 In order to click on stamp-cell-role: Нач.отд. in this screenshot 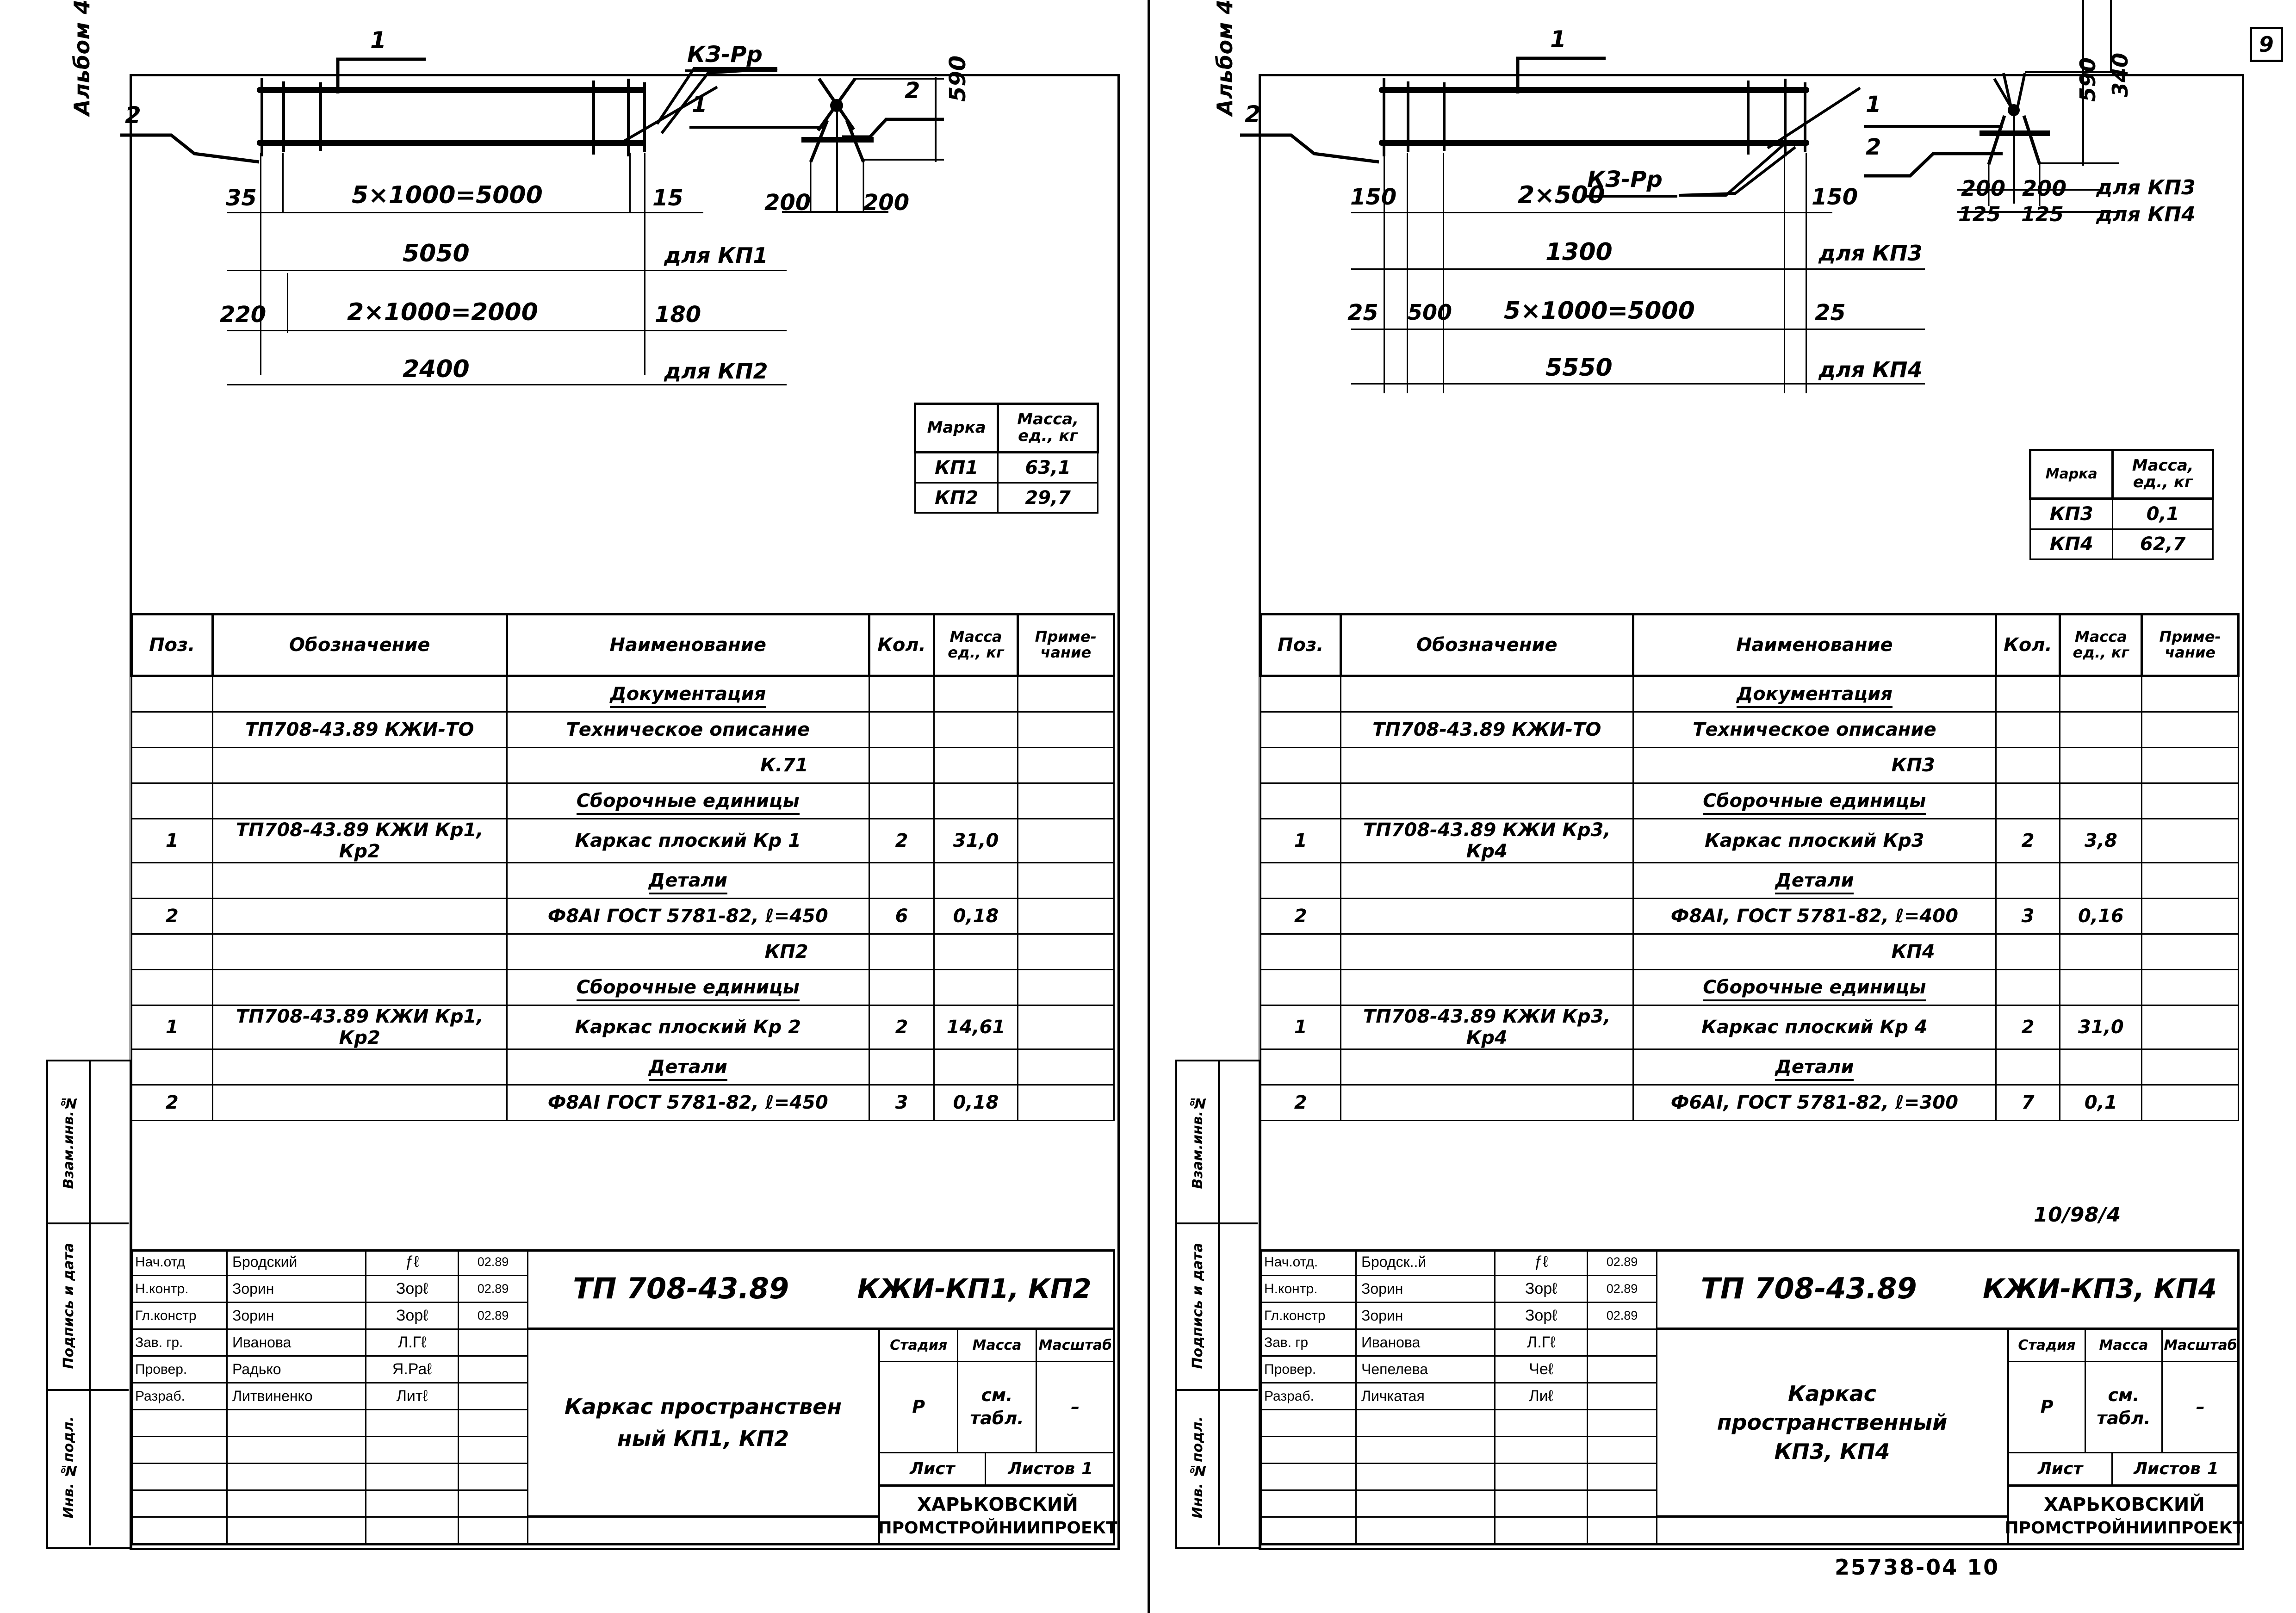, I will do `click(1308, 1262)`.